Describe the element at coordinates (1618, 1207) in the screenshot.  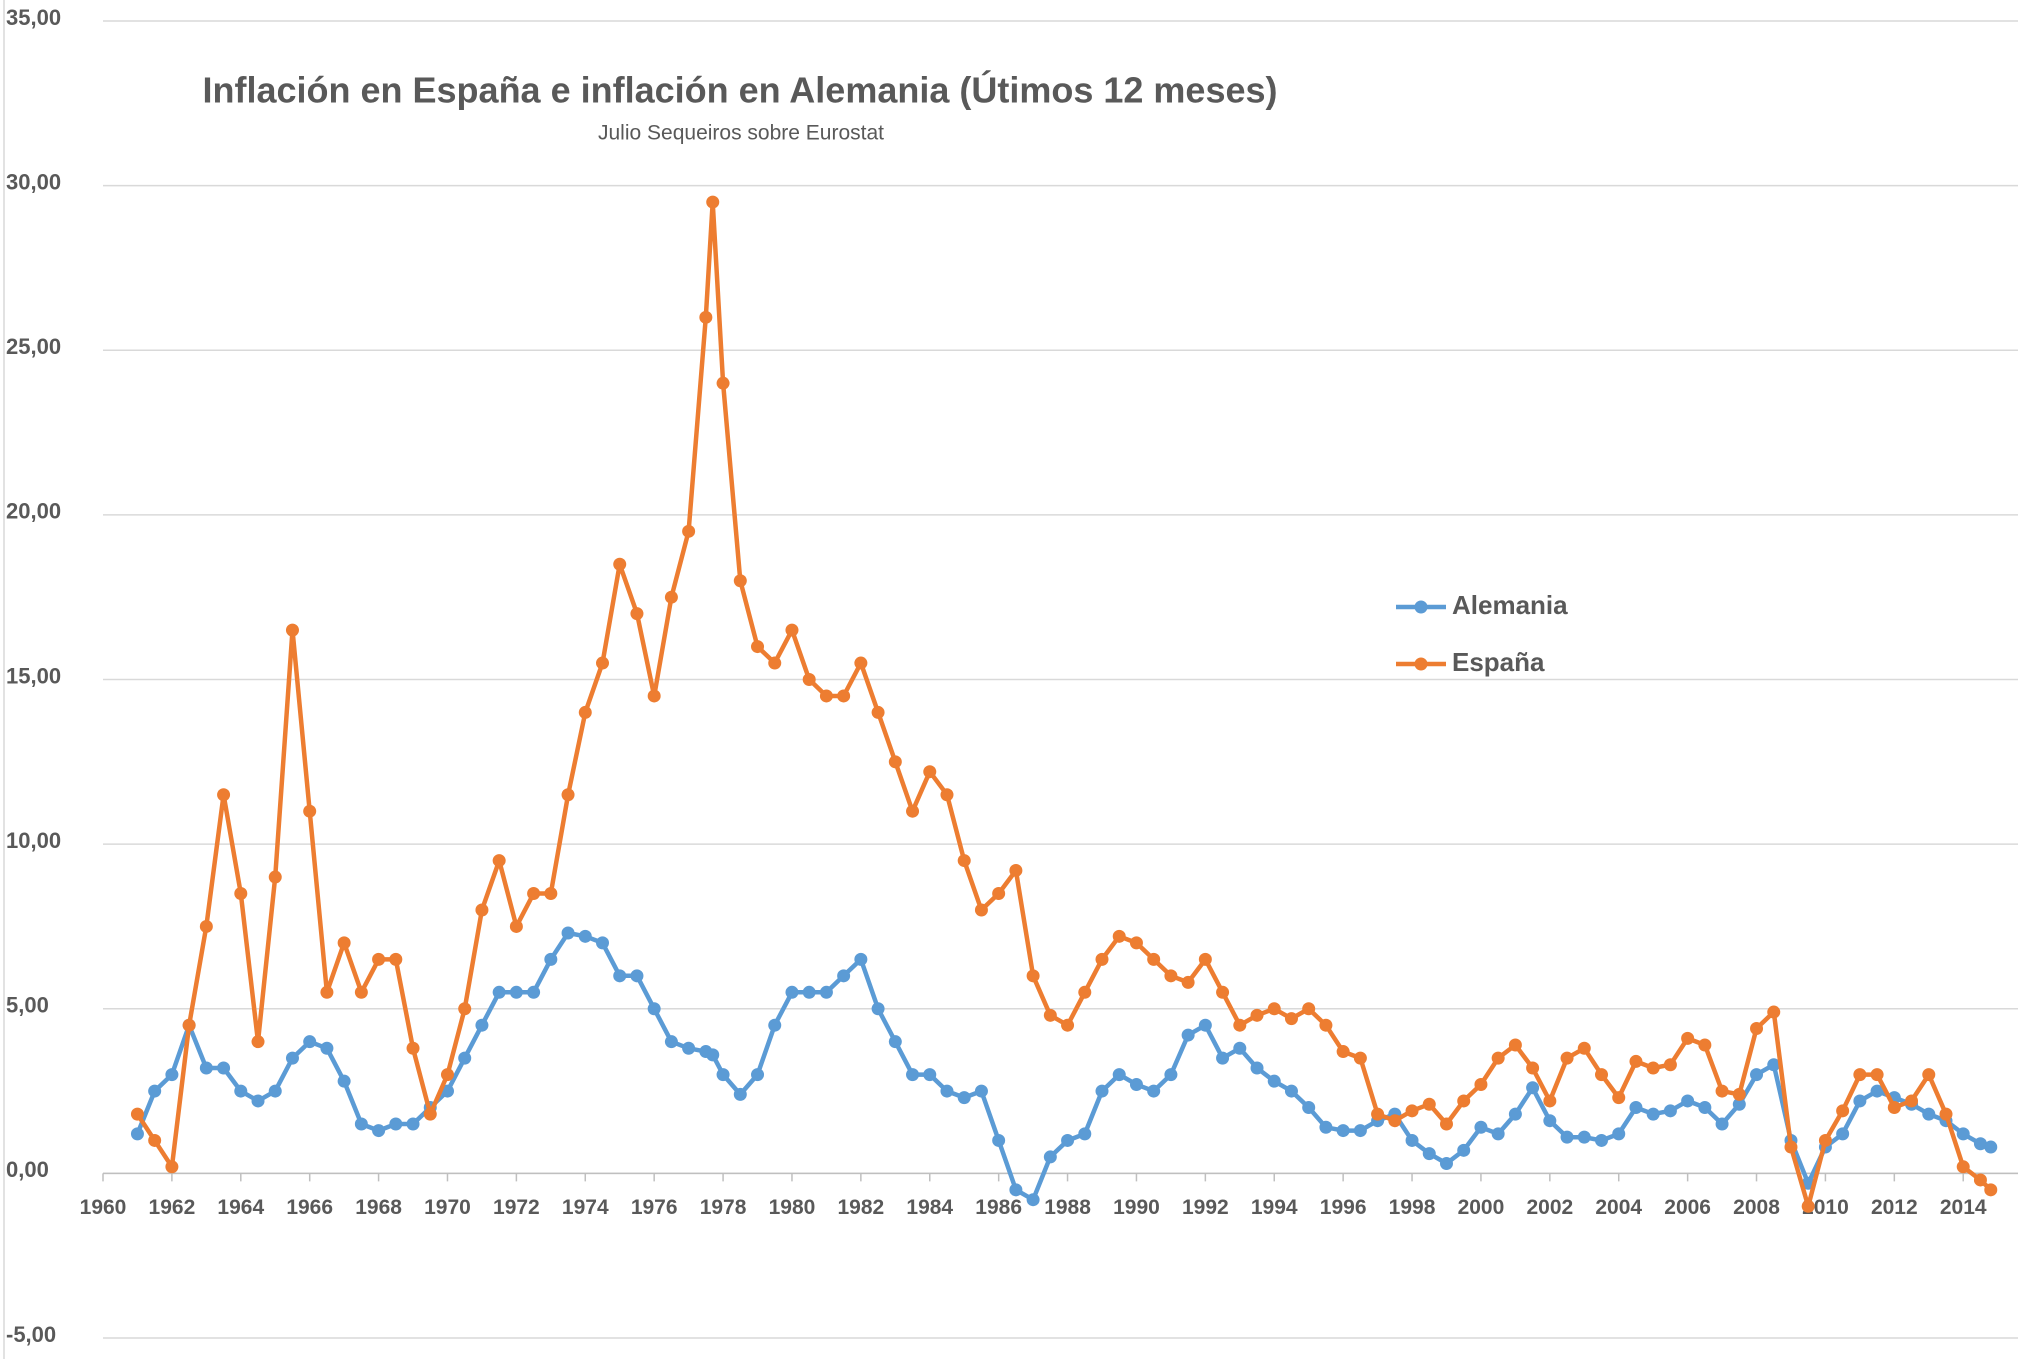
I see `x-tick-label: 2004` at that location.